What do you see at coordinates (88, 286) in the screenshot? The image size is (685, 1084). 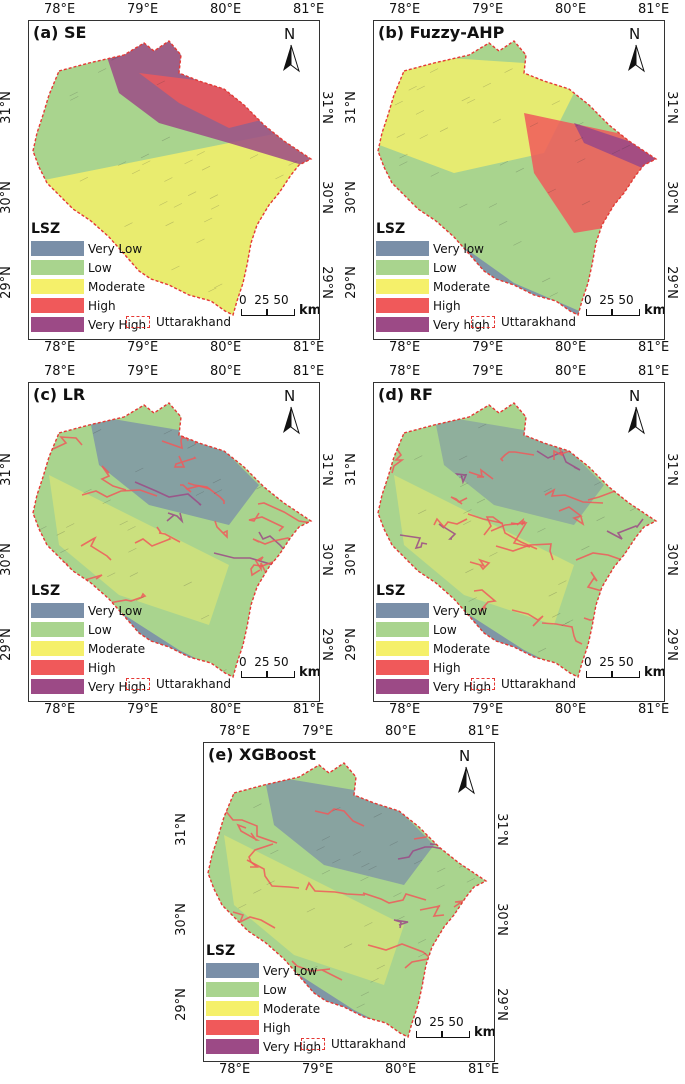 I see `legend-item: Moderate` at bounding box center [88, 286].